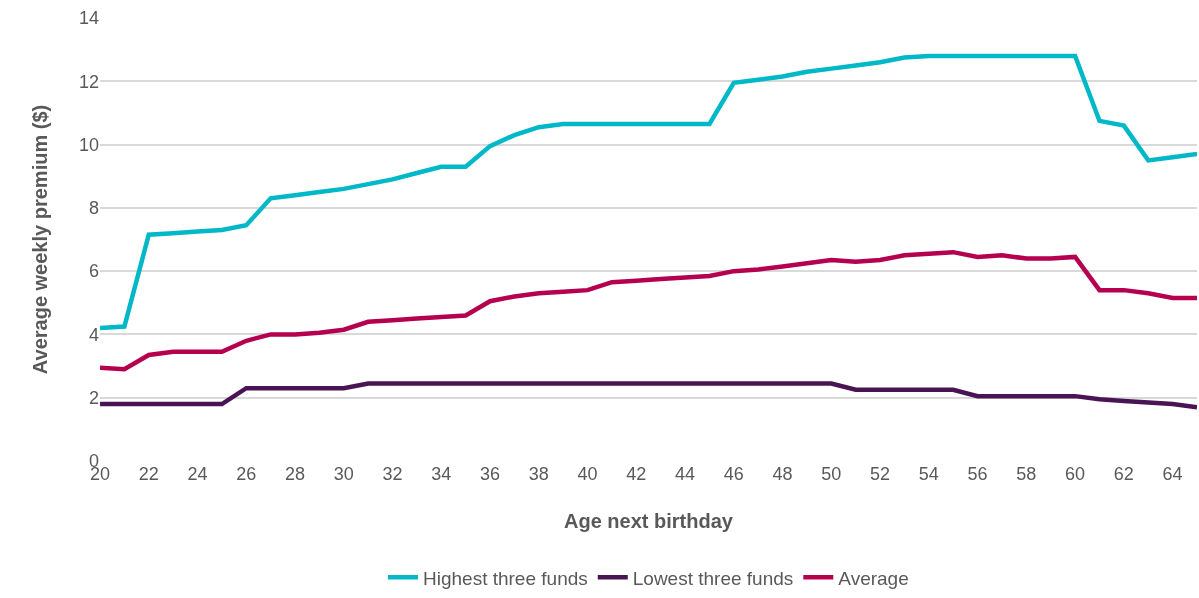  I want to click on x-tick-label: 52, so click(880, 474).